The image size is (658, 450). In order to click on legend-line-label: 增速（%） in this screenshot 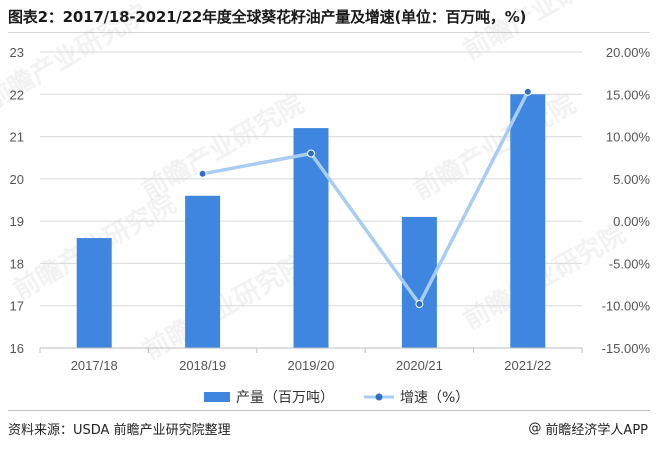, I will do `click(434, 398)`.